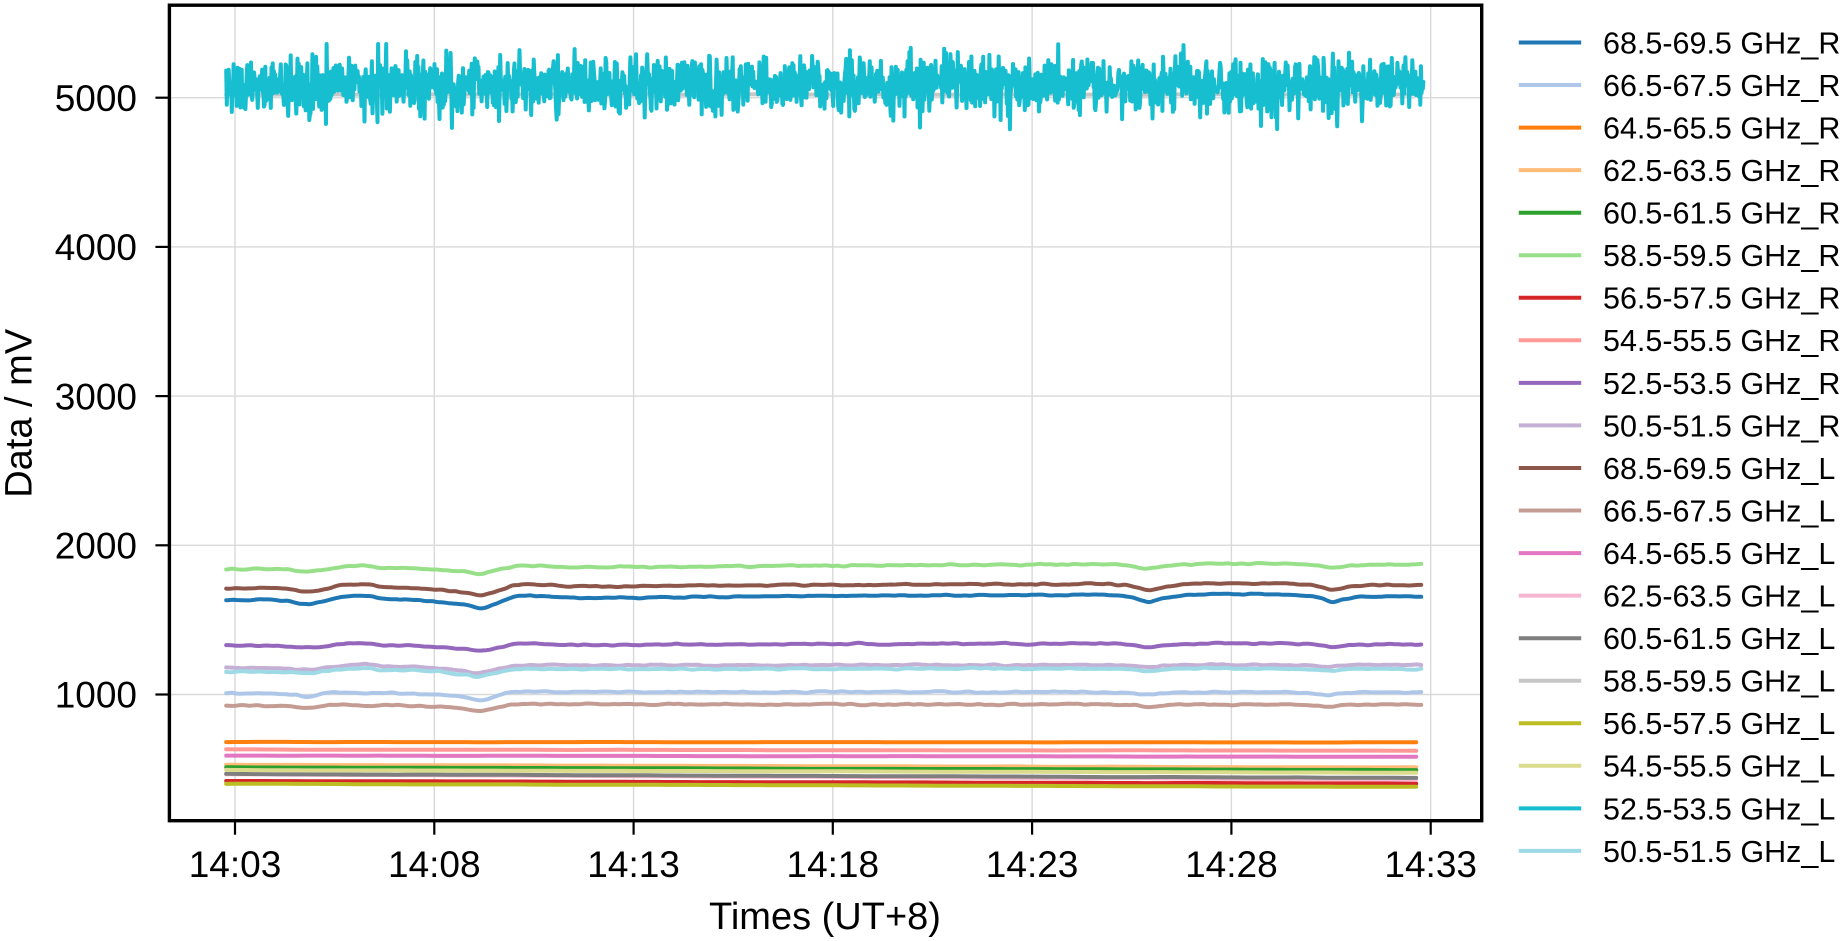  I want to click on svg-text: 2000, so click(96, 546).